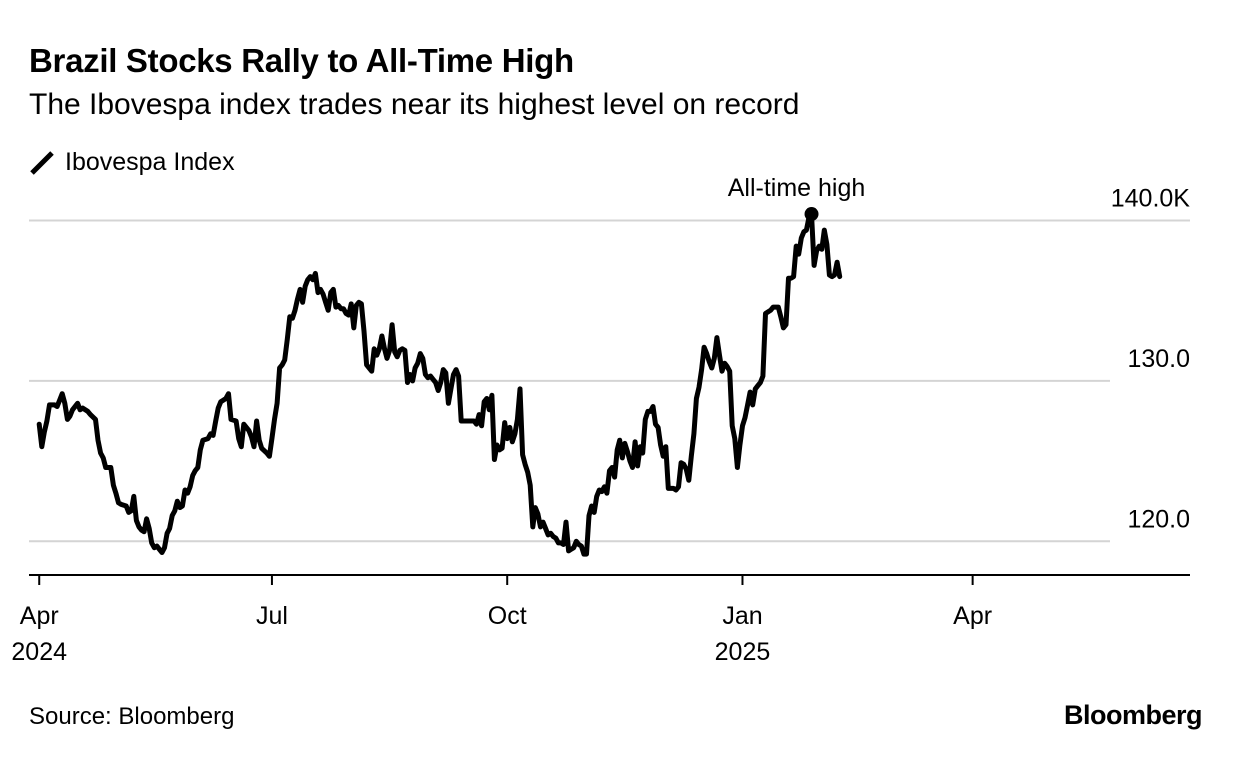  Describe the element at coordinates (742, 616) in the screenshot. I see `x-tick-label-3: Jan` at that location.